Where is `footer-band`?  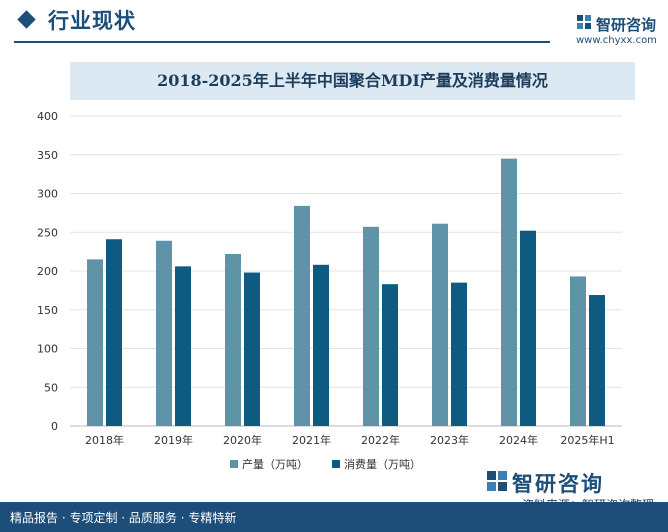 footer-band is located at coordinates (334, 517).